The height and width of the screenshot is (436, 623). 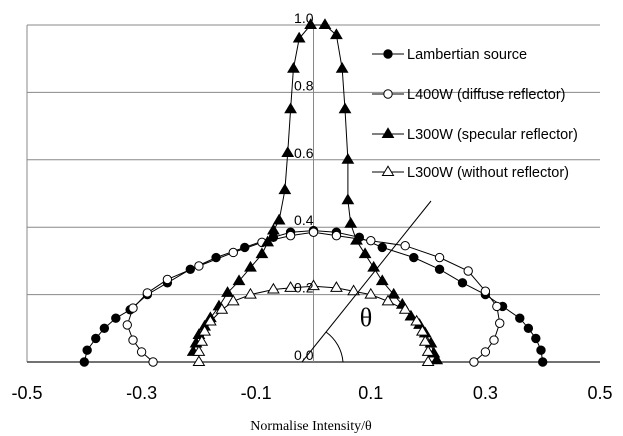 What do you see at coordinates (304, 85) in the screenshot?
I see `y-tick-label: 0.8` at bounding box center [304, 85].